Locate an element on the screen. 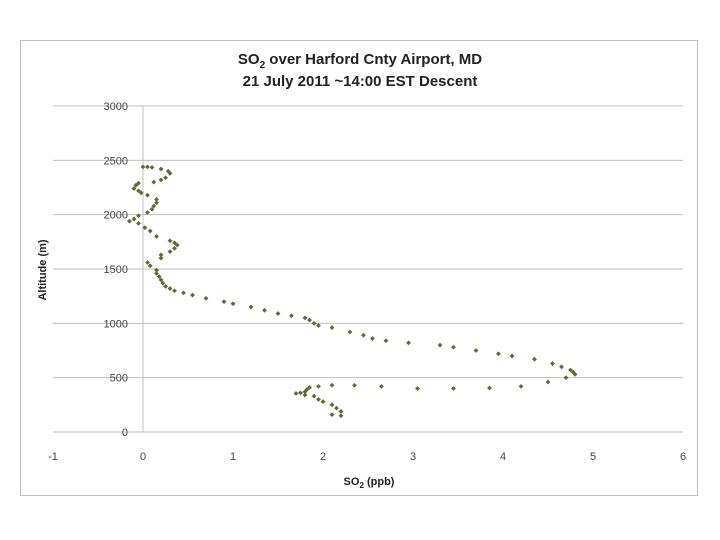  y-tick-label: 0 is located at coordinates (125, 433).